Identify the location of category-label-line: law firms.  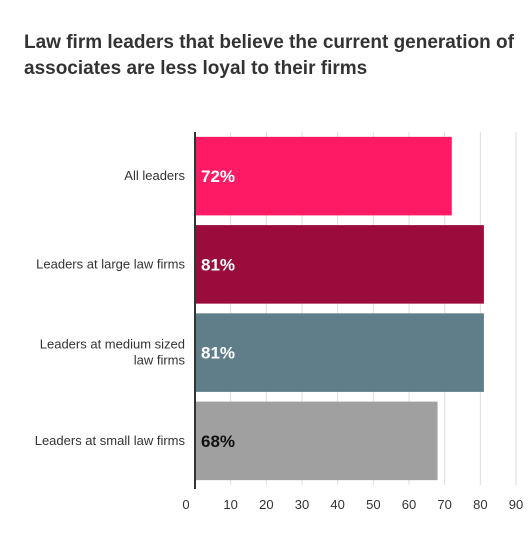
(160, 360).